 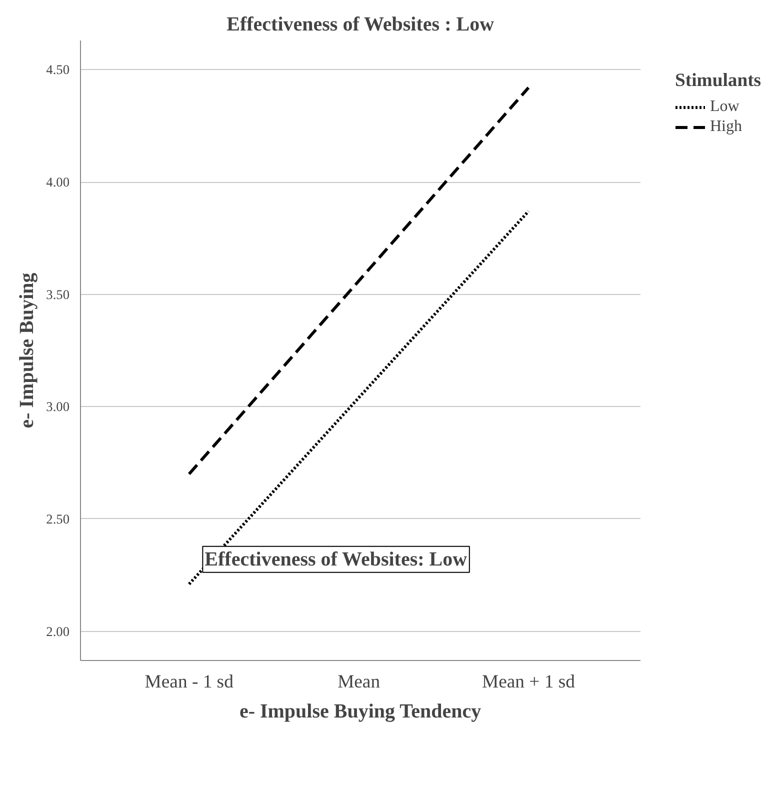 What do you see at coordinates (360, 25) in the screenshot?
I see `chart-title: Effectiveness of Websites : Low` at bounding box center [360, 25].